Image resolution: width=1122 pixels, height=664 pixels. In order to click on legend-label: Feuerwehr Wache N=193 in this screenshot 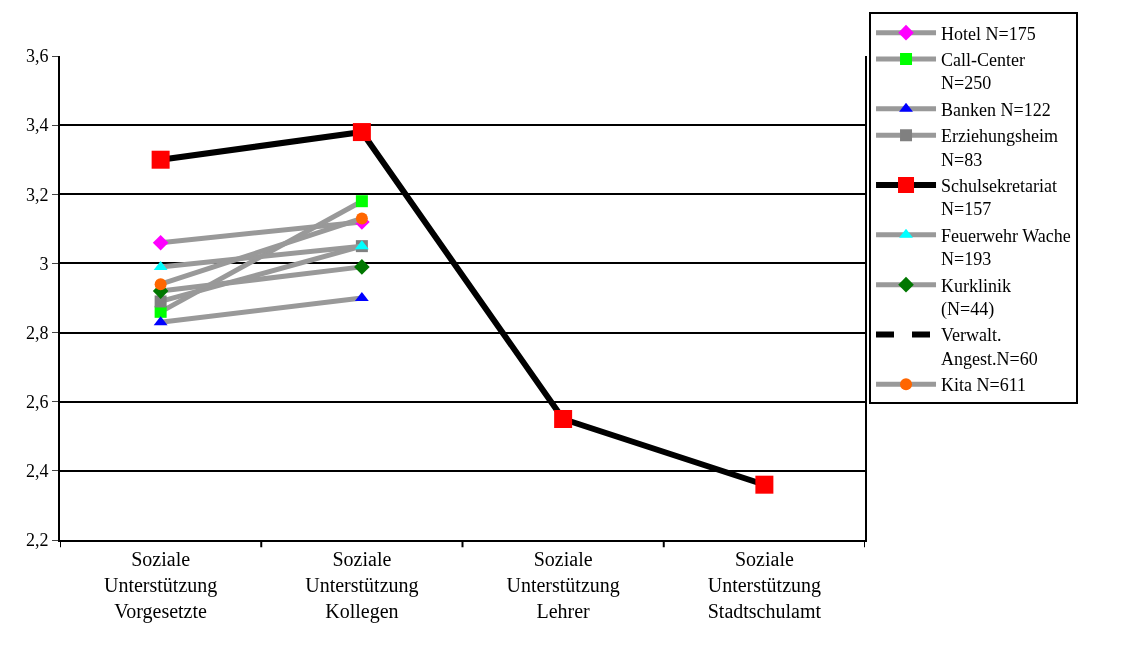, I will do `click(1006, 247)`.